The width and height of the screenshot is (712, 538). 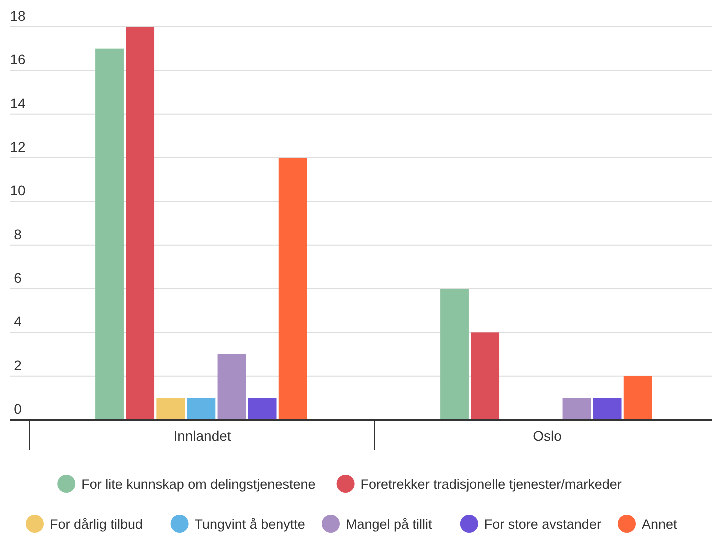 I want to click on legend-label: Annet, so click(x=660, y=524).